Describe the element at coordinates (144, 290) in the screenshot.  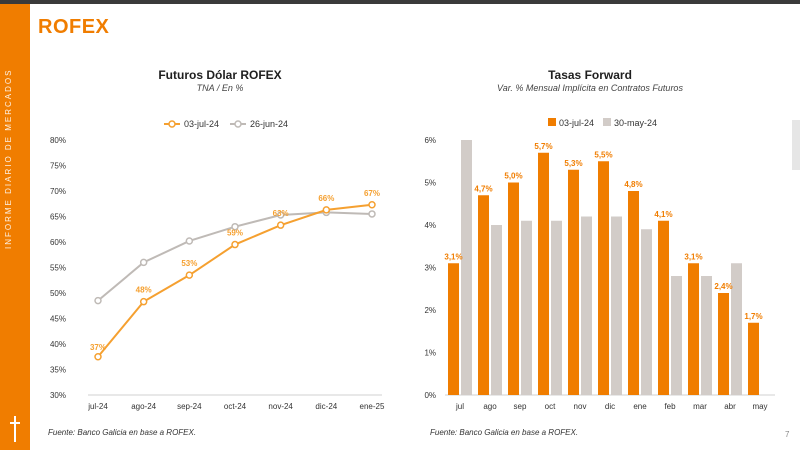
I see `data-label-series-1: 48%` at that location.